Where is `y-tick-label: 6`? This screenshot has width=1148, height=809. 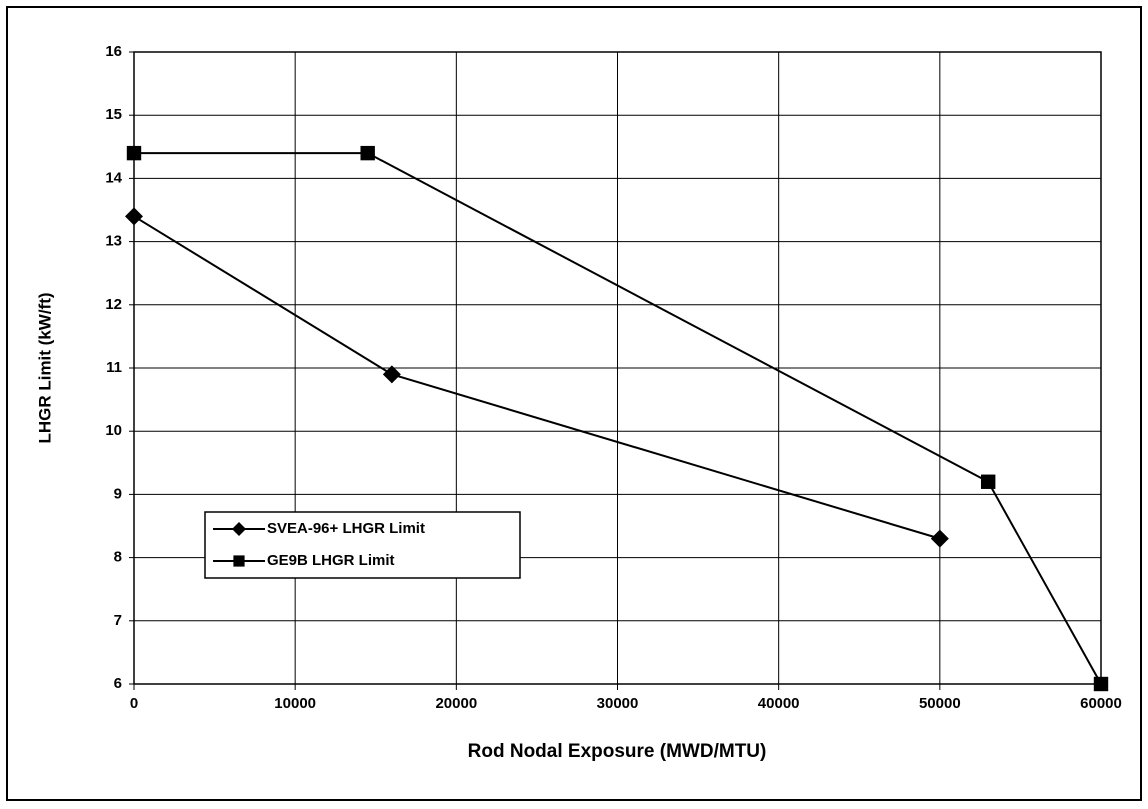 y-tick-label: 6 is located at coordinates (118, 683).